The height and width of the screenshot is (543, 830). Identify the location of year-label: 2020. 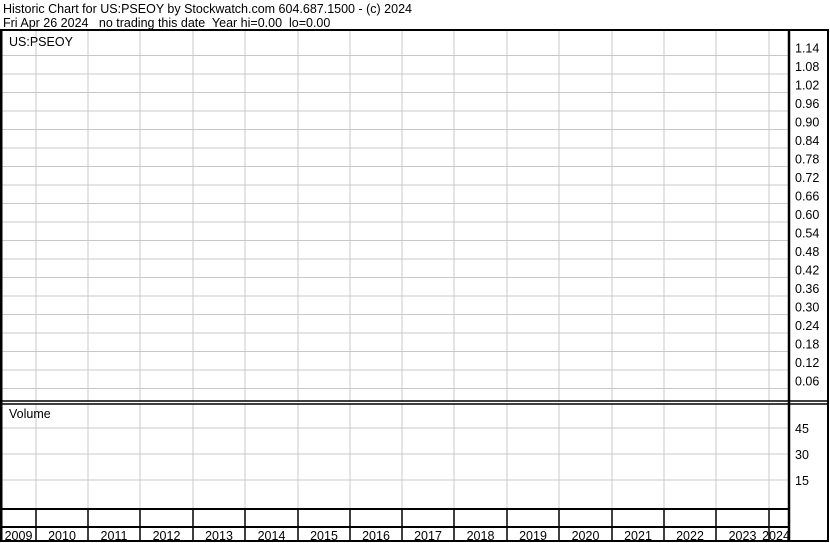
(586, 536).